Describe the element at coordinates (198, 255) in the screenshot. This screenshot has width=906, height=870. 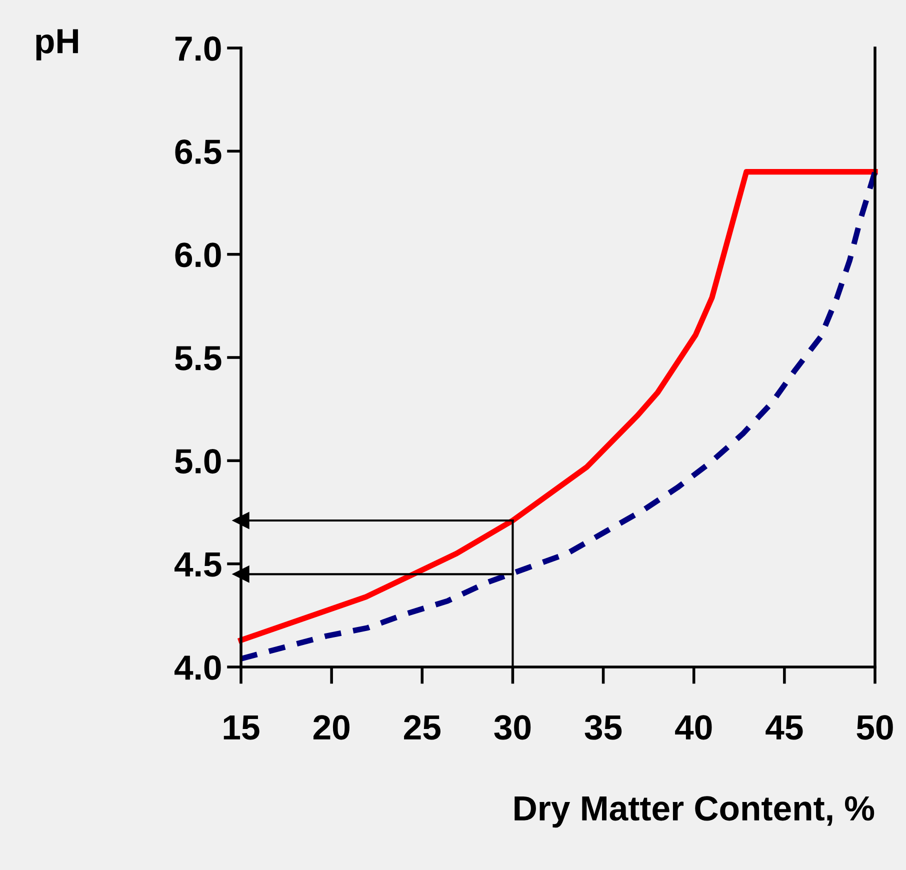
I see `y-tick-label: 6.0` at that location.